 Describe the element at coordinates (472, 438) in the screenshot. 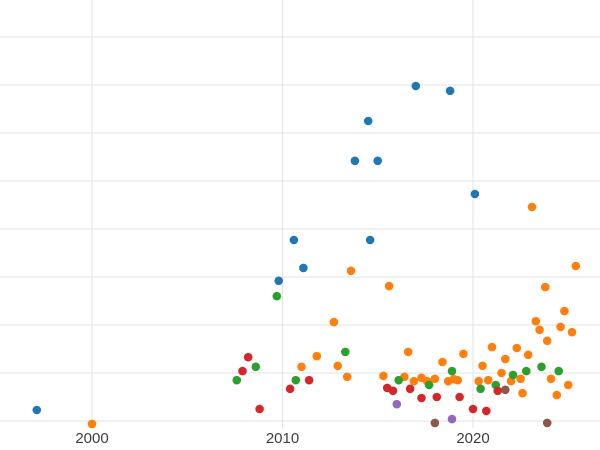

I see `x-tick-label: 2020` at that location.